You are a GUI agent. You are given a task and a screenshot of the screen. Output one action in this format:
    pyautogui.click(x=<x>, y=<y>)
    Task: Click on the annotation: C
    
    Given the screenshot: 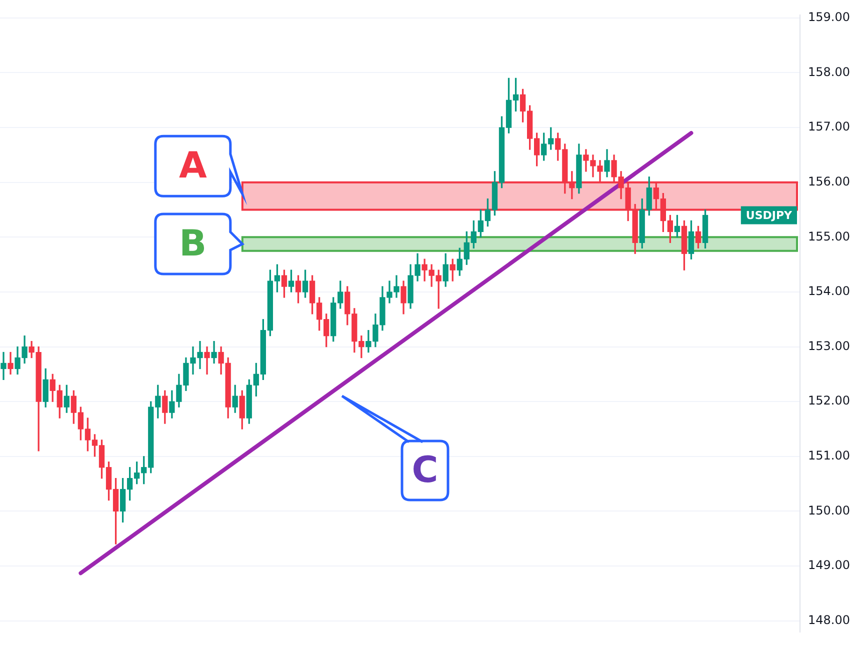 What is the action you would take?
    pyautogui.click(x=425, y=470)
    